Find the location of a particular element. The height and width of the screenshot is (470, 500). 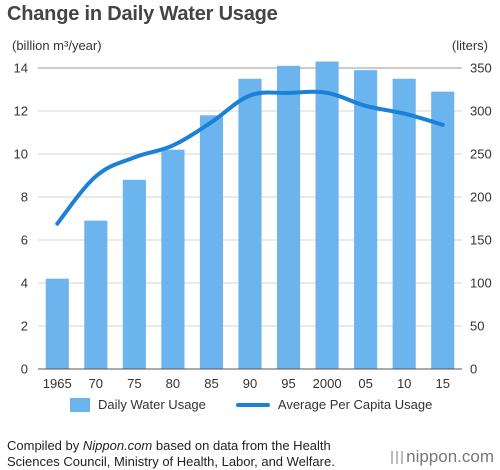

left-axis-unit-label: (billion m³/year) is located at coordinates (57, 45).